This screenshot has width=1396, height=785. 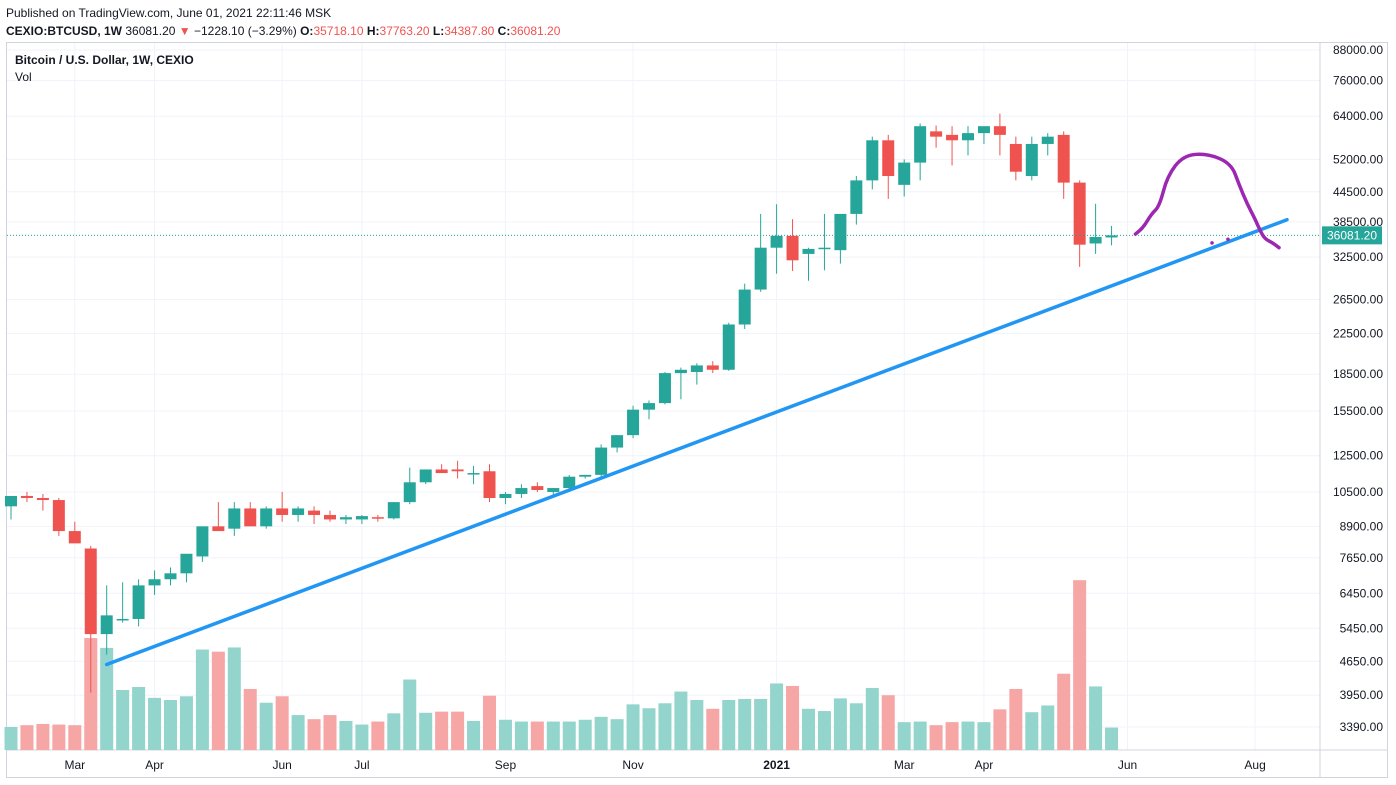 What do you see at coordinates (1362, 727) in the screenshot?
I see `y-tick-label: 3390.00` at bounding box center [1362, 727].